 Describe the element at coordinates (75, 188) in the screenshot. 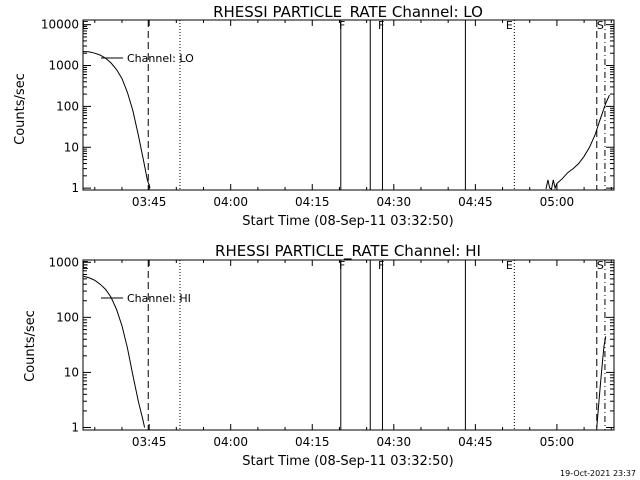

I see `lo-y-tick-label: 1` at that location.